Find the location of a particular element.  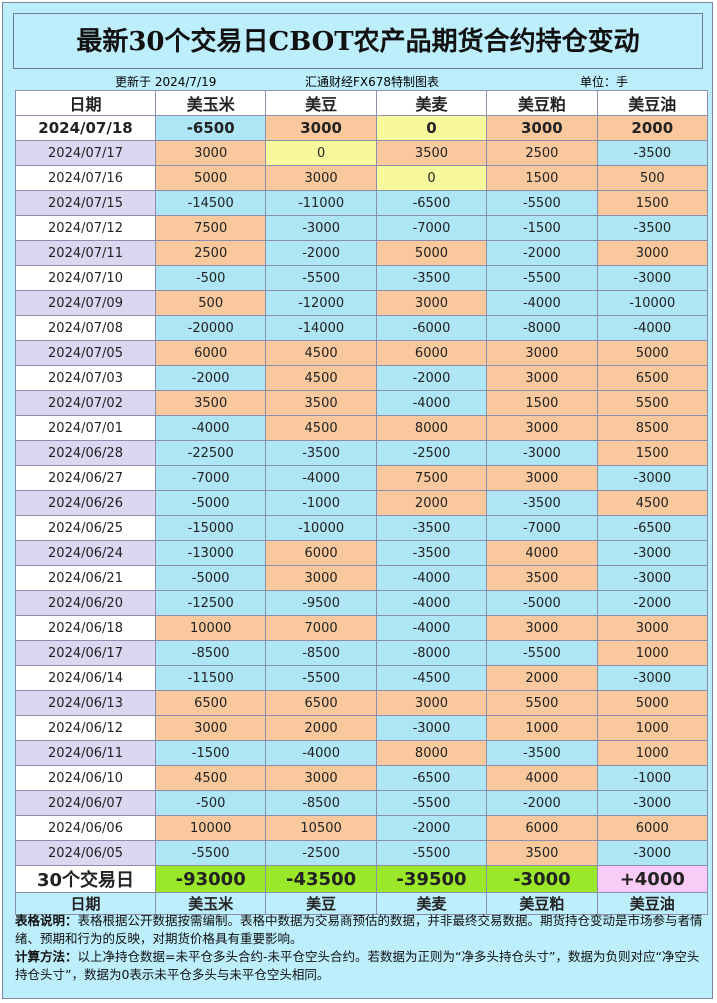

value-cell: 6500 is located at coordinates (652, 378).